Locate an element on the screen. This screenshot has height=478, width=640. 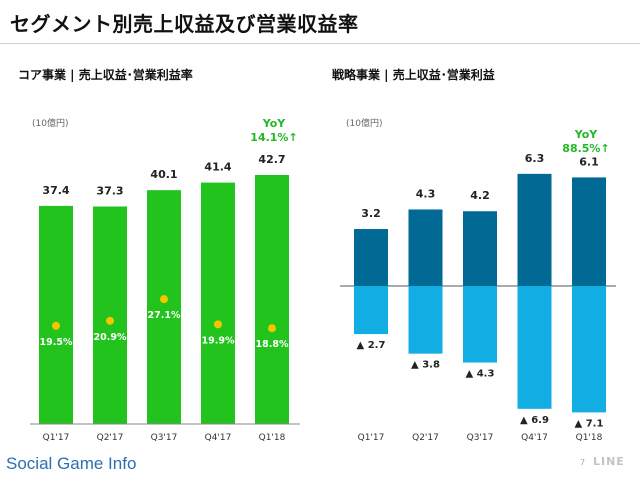
strategic-loss-label: ▲ 4.3 is located at coordinates (480, 374).